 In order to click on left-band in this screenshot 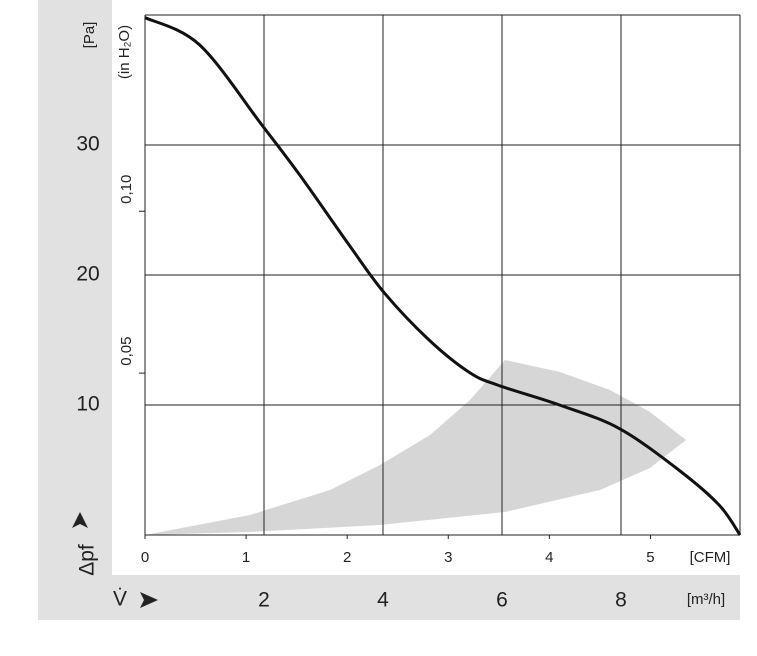, I will do `click(75, 310)`.